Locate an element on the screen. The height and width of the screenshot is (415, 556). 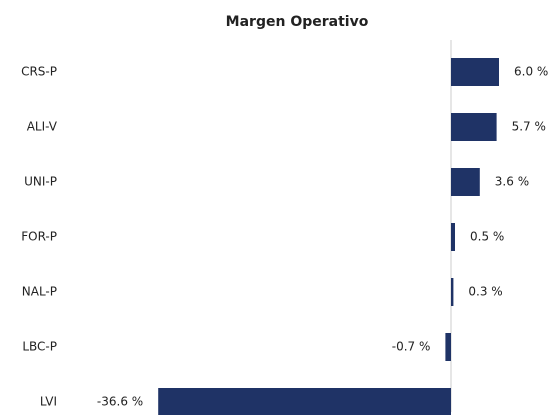
y-tick-label: CRS-P is located at coordinates (39, 72).